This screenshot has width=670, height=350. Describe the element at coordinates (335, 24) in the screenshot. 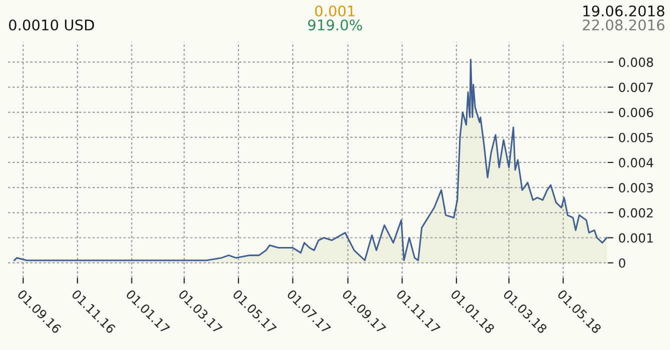

I see `text: 919.0%` at that location.